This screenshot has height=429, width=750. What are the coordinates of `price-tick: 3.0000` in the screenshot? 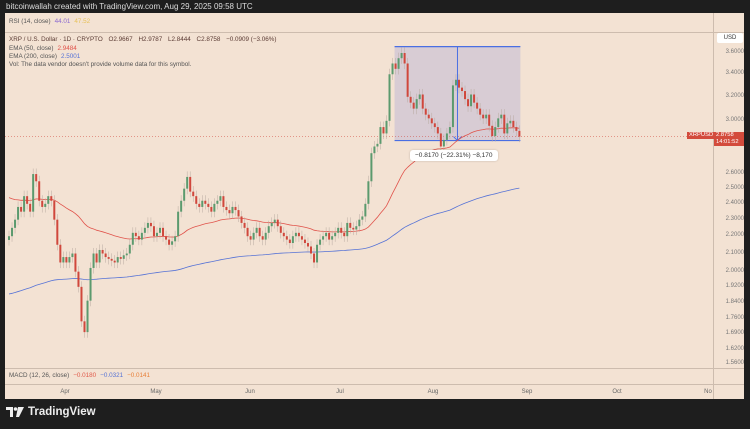 It's located at (734, 119).